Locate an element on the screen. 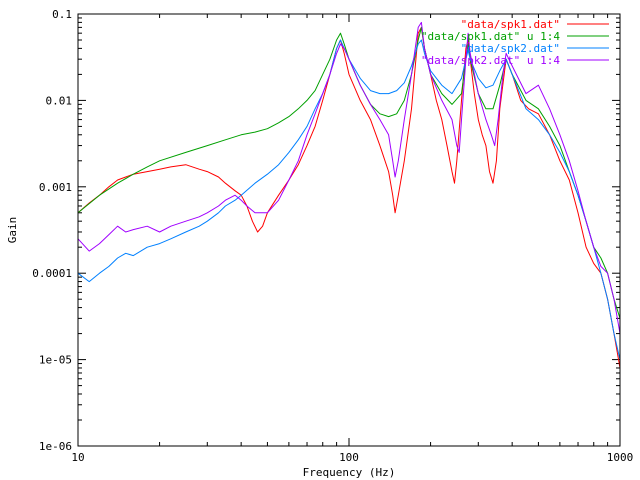 The height and width of the screenshot is (480, 640). x-axis-label: Frequency (Hz) is located at coordinates (349, 472).